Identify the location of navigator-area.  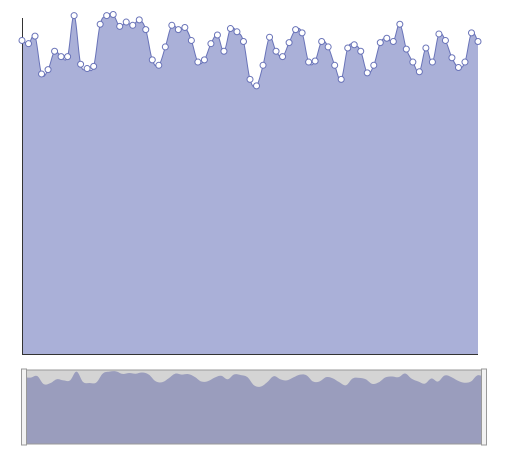
(254, 407).